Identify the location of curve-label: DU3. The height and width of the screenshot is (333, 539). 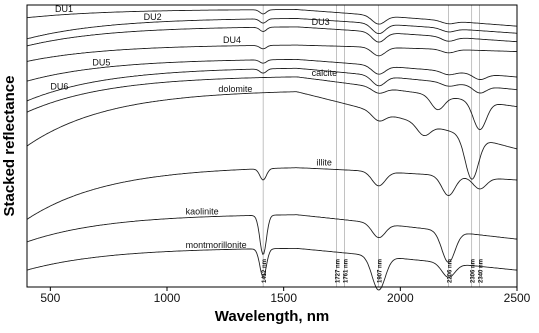
(321, 22).